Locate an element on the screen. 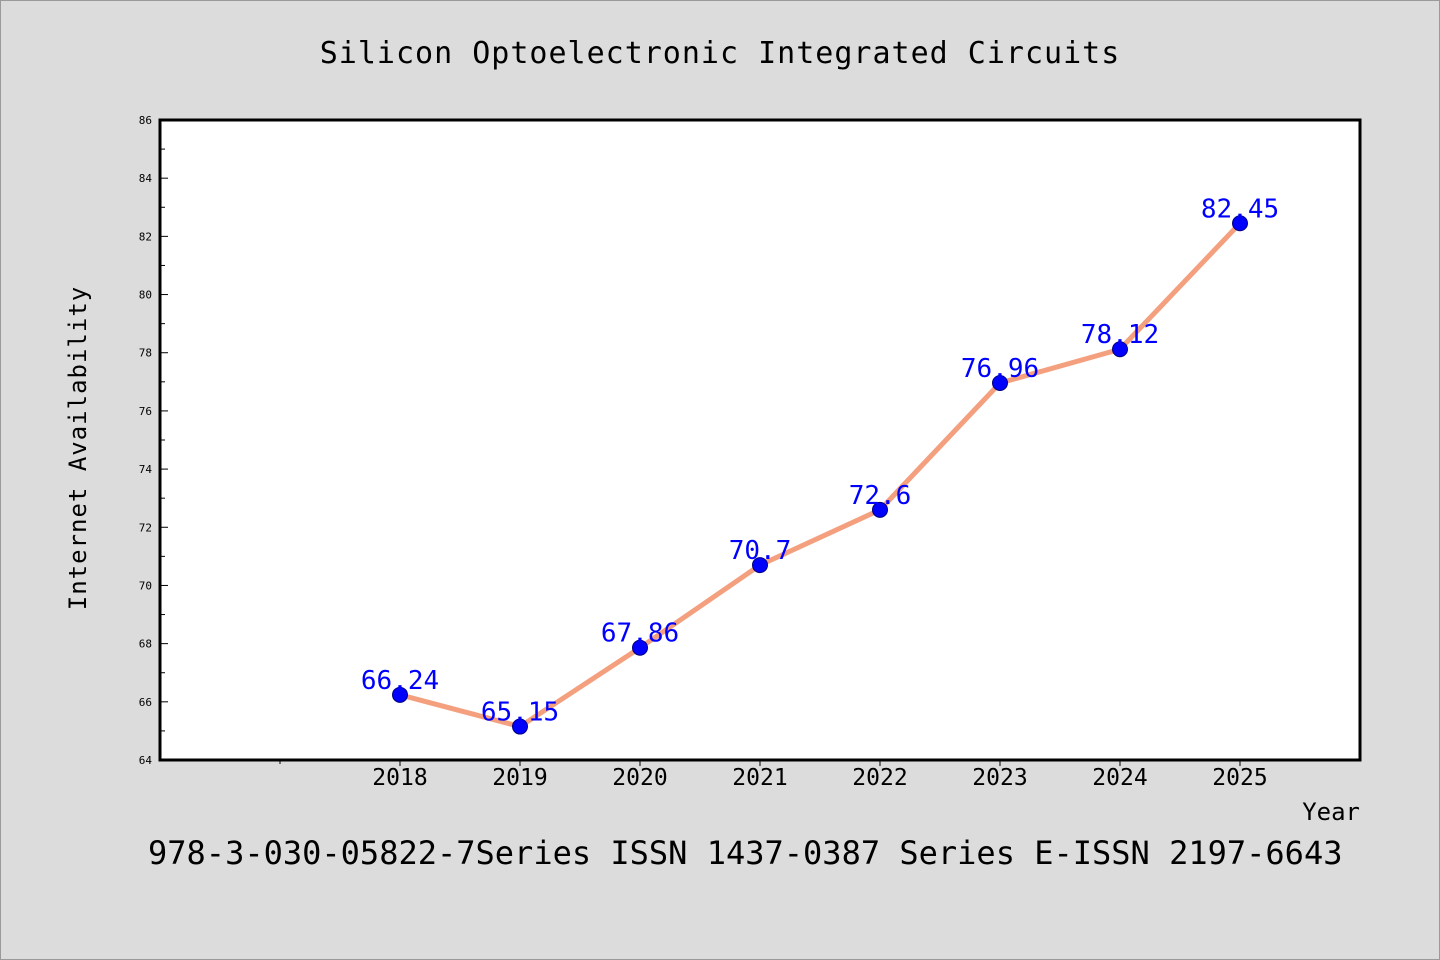 This screenshot has width=1440, height=960. y-tick-label: 80 is located at coordinates (145, 295).